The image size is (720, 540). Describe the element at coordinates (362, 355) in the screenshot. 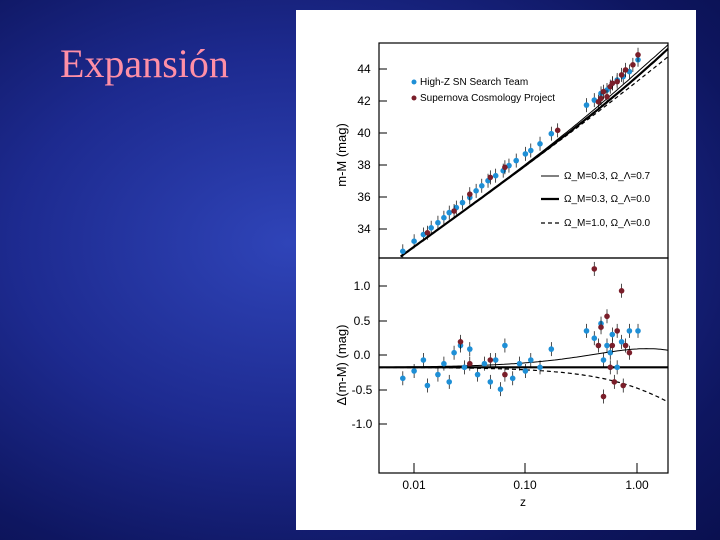

I see `bottom-y-tick-label: 0.0` at that location.